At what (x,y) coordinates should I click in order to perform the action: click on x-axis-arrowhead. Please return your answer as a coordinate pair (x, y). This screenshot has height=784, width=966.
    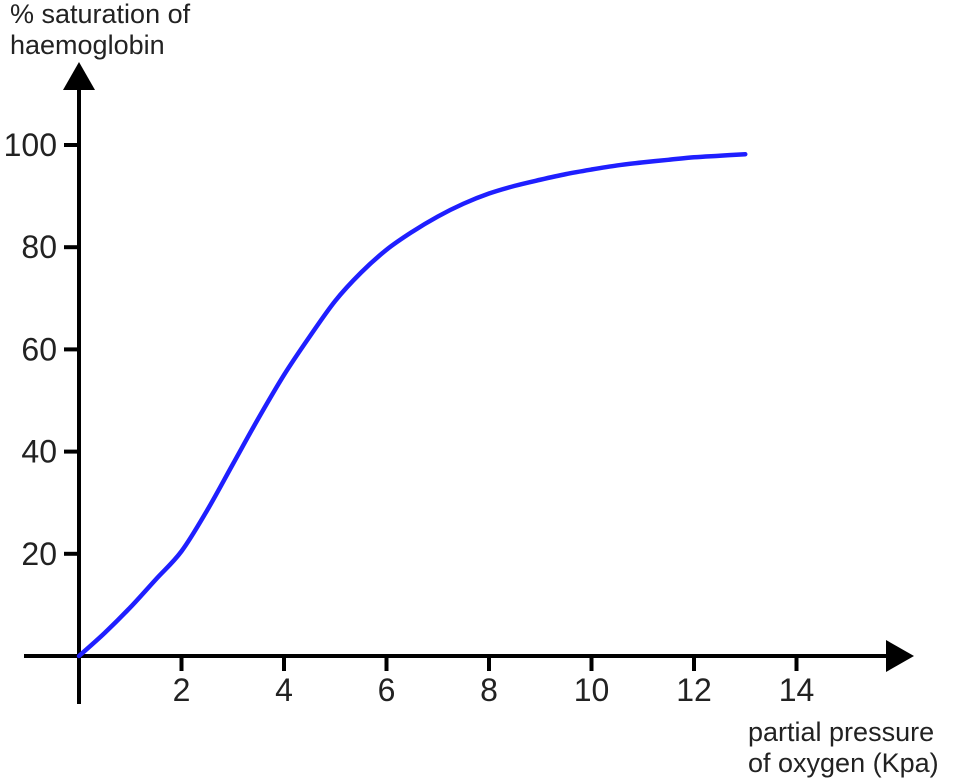
    Looking at the image, I should click on (900, 656).